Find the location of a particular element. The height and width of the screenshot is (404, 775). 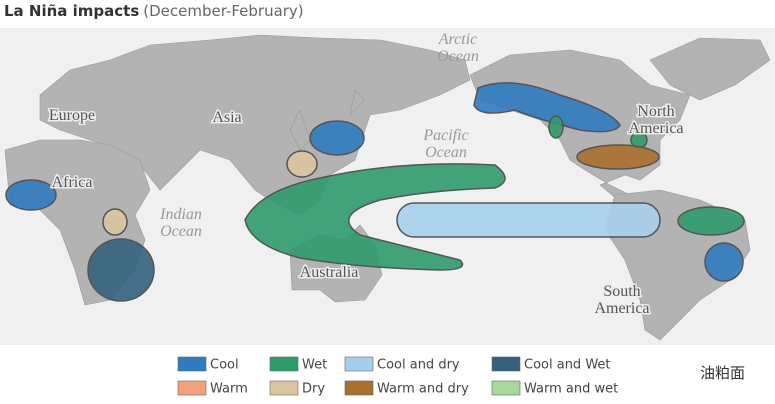

map-label: North is located at coordinates (655, 111).